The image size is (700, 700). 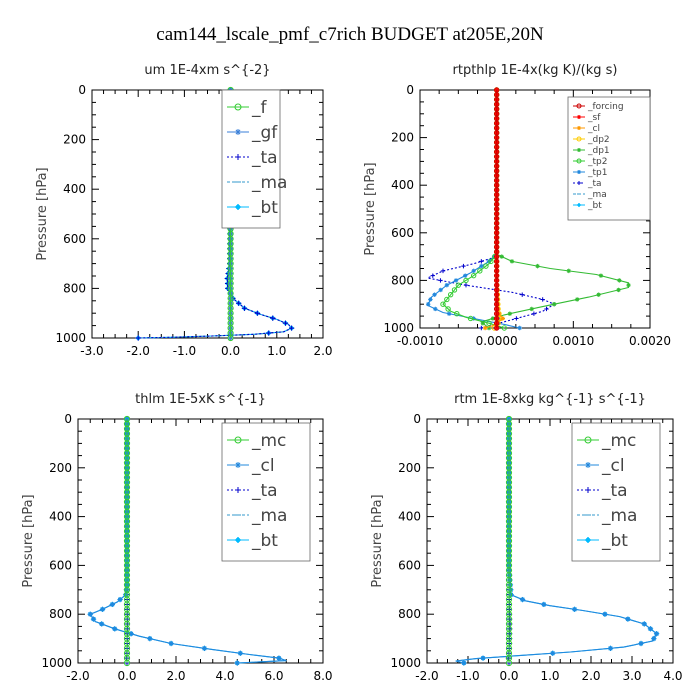 What do you see at coordinates (619, 516) in the screenshot?
I see `legend-label: _ma` at bounding box center [619, 516].